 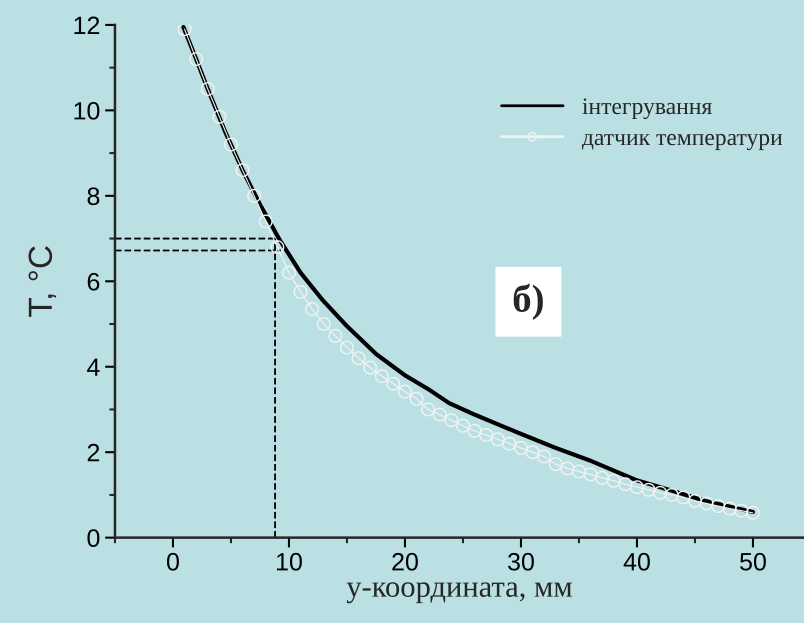 What do you see at coordinates (753, 561) in the screenshot?
I see `x-tick-label: 50` at bounding box center [753, 561].